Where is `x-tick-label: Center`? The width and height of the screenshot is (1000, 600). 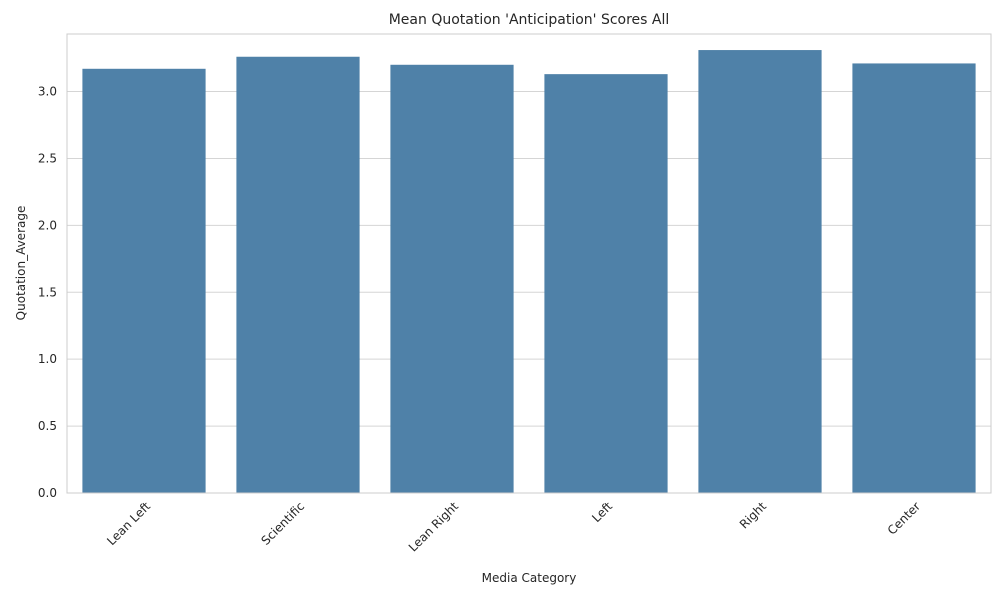 x-tick-label: Center is located at coordinates (904, 518).